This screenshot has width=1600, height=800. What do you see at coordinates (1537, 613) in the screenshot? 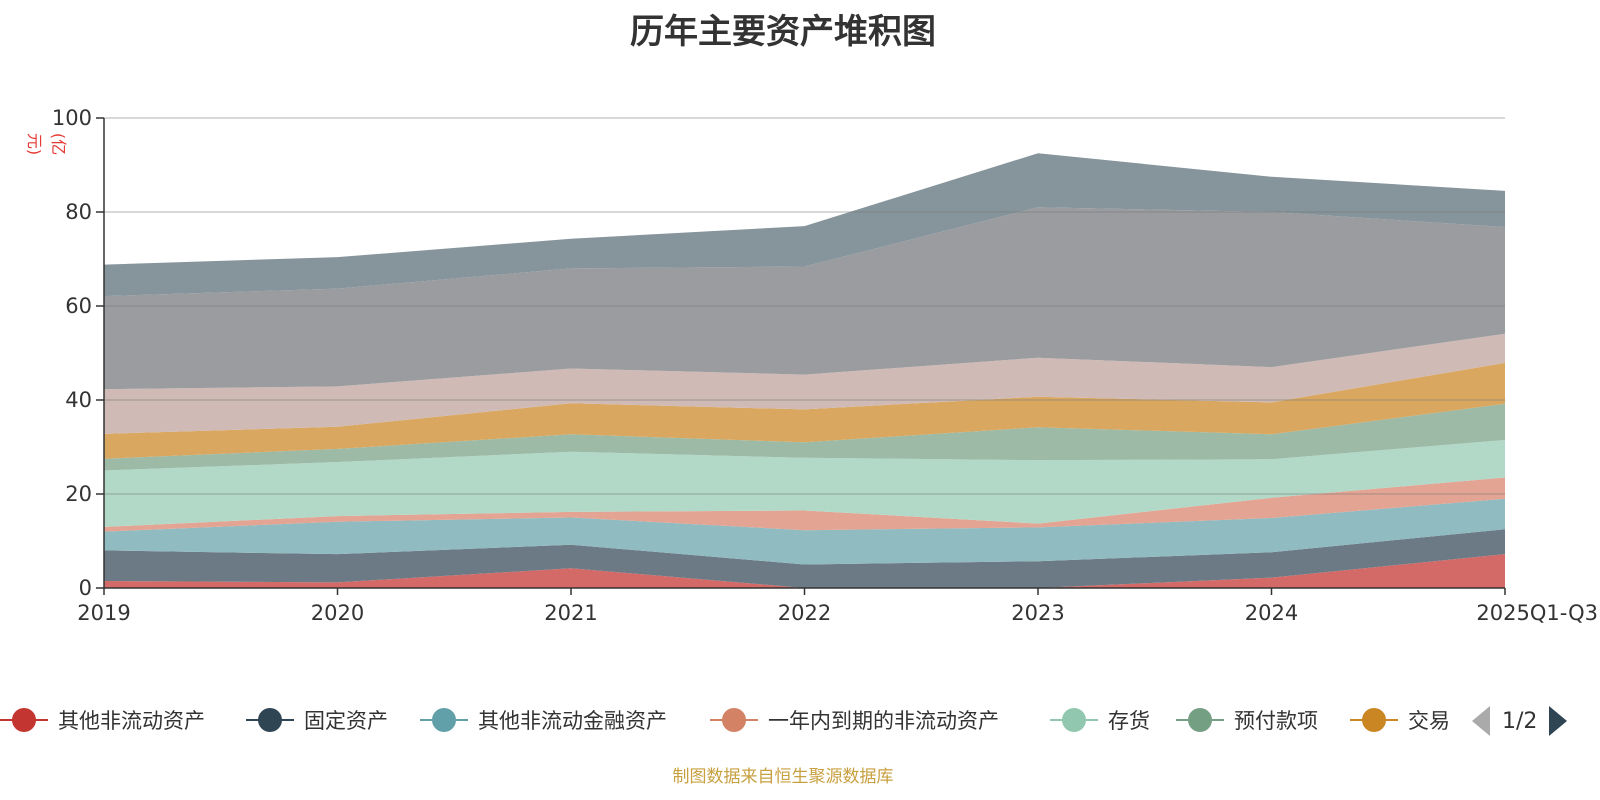
I see `x-tick-label: 2025Q1-Q3` at bounding box center [1537, 613].